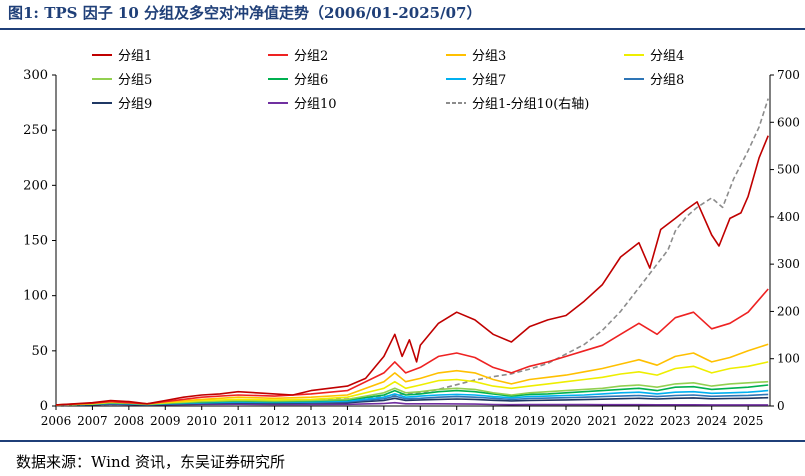 The image size is (805, 476). I want to click on y-tick-label-right: 300, so click(788, 264).